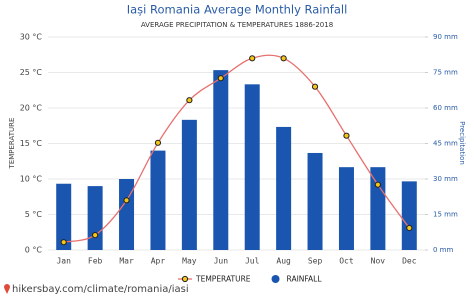  What do you see at coordinates (445, 108) in the screenshot?
I see `y2-tick-label: 60 mm` at bounding box center [445, 108].